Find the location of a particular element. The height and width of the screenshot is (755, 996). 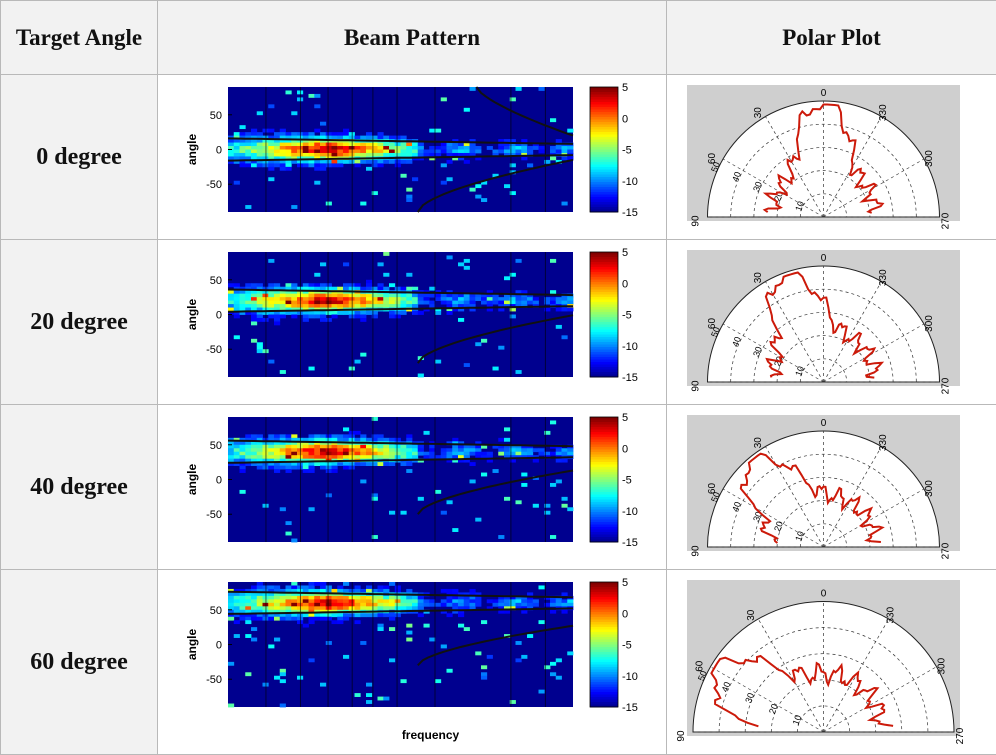

colorbar-tick-label: -15 is located at coordinates (630, 213).